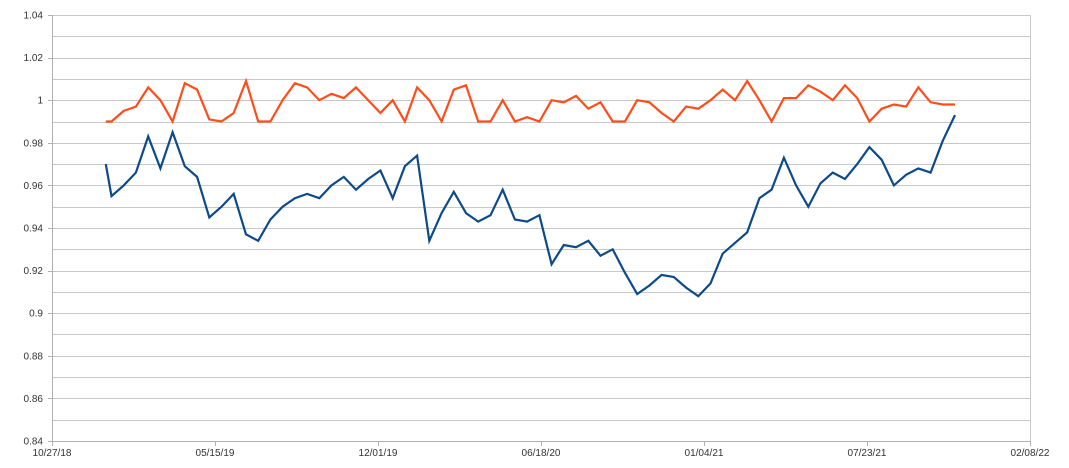 Image resolution: width=1069 pixels, height=468 pixels. What do you see at coordinates (34, 442) in the screenshot?
I see `y-tick-label: 0.84` at bounding box center [34, 442].